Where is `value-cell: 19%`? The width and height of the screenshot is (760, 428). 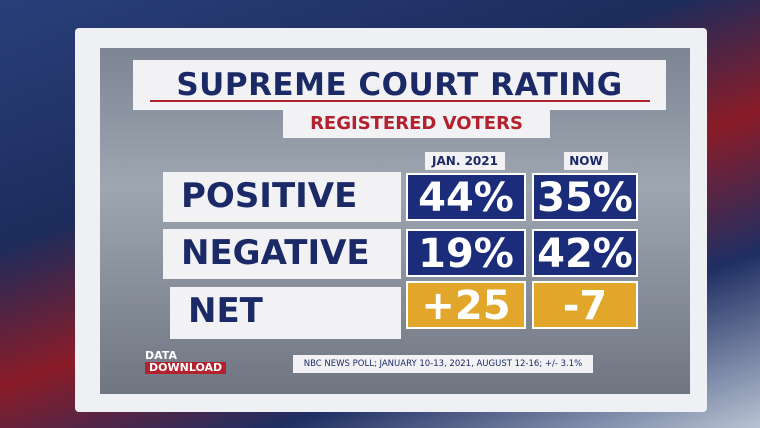
value-cell: 19% is located at coordinates (466, 253).